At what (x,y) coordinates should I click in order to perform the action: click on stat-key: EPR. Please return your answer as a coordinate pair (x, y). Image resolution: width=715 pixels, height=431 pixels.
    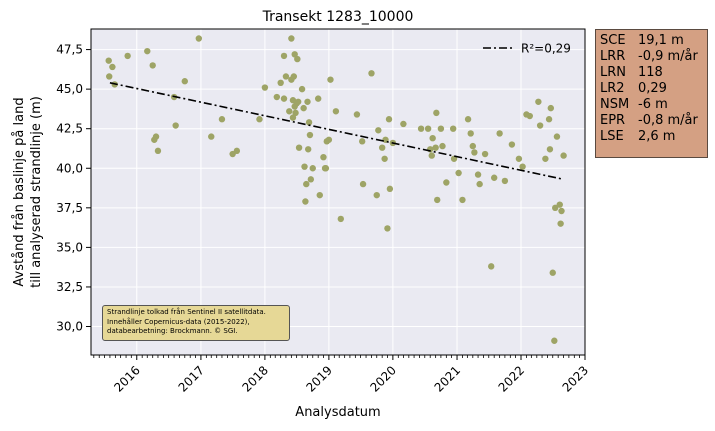
    Looking at the image, I should click on (613, 120).